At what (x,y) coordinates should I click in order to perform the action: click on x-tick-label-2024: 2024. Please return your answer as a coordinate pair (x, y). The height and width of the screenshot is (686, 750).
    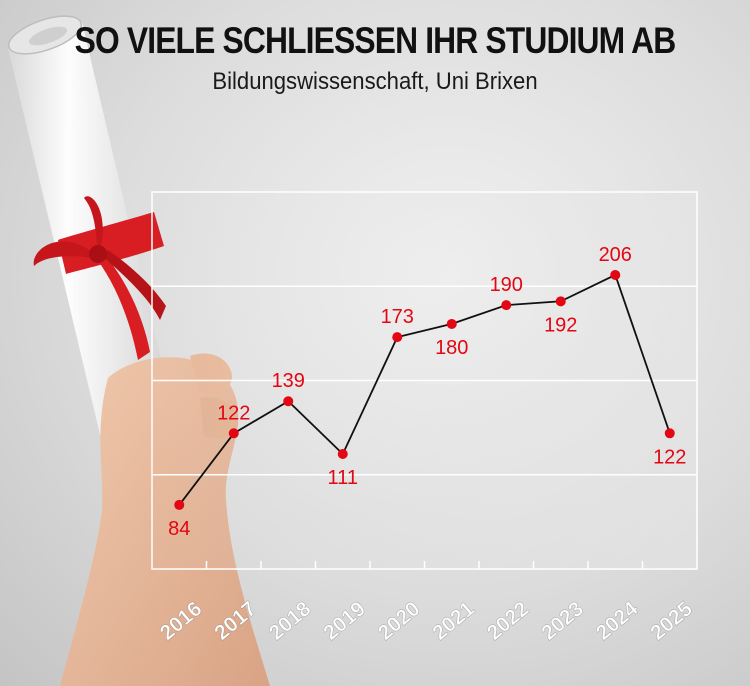
    Looking at the image, I should click on (617, 621).